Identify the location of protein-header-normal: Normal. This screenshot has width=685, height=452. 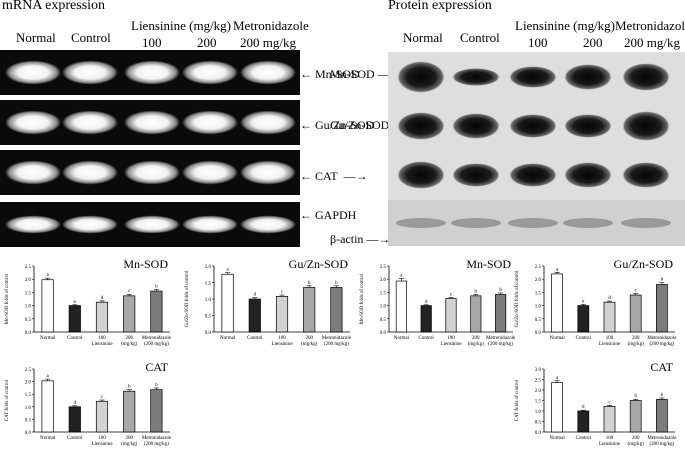
(423, 37).